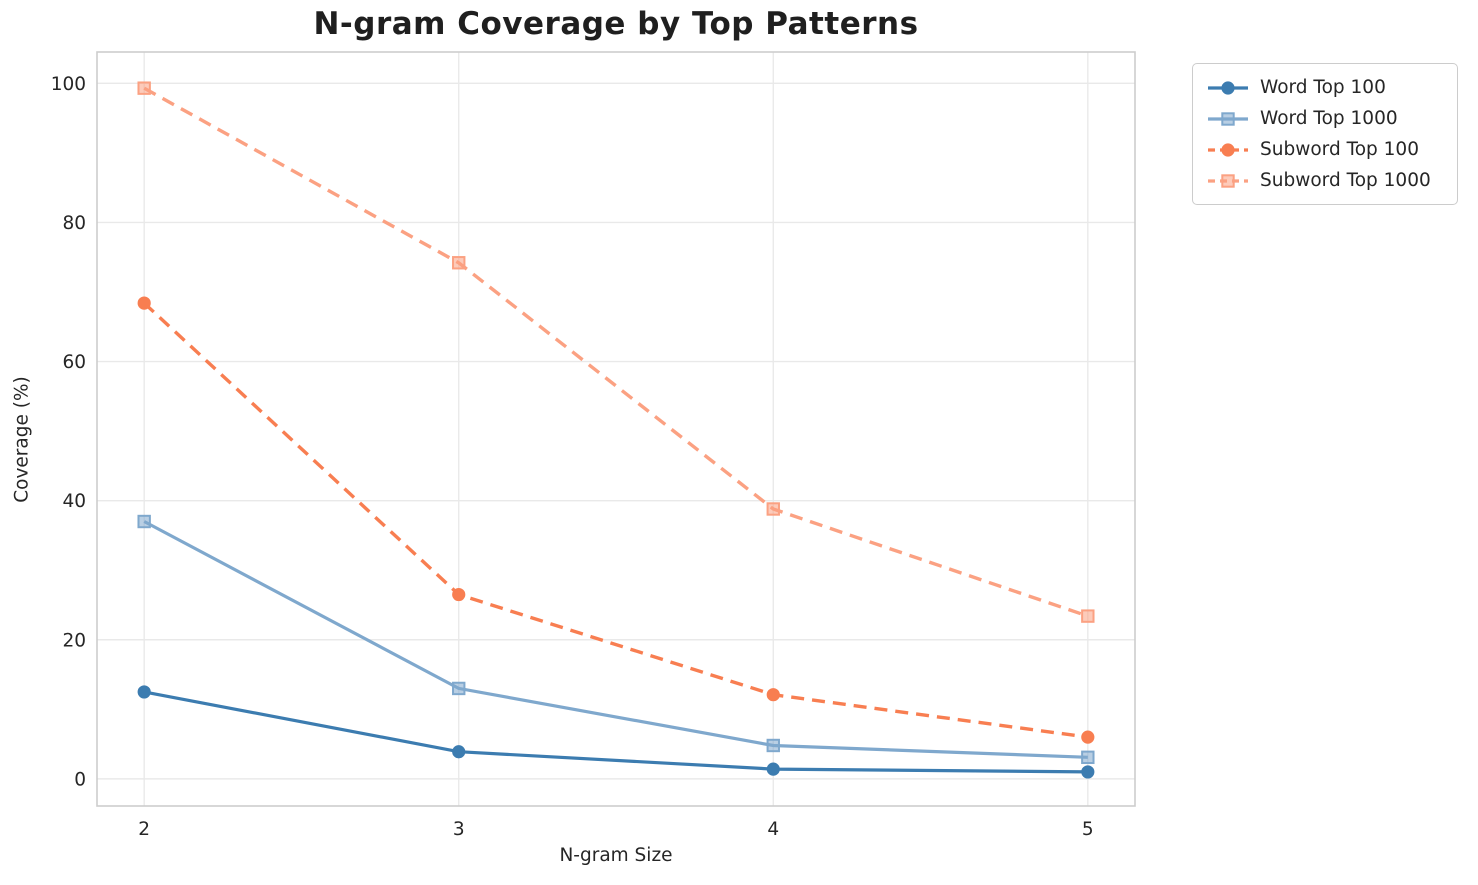 This screenshot has width=1478, height=885. Describe the element at coordinates (144, 829) in the screenshot. I see `x-tick-label: 2` at that location.